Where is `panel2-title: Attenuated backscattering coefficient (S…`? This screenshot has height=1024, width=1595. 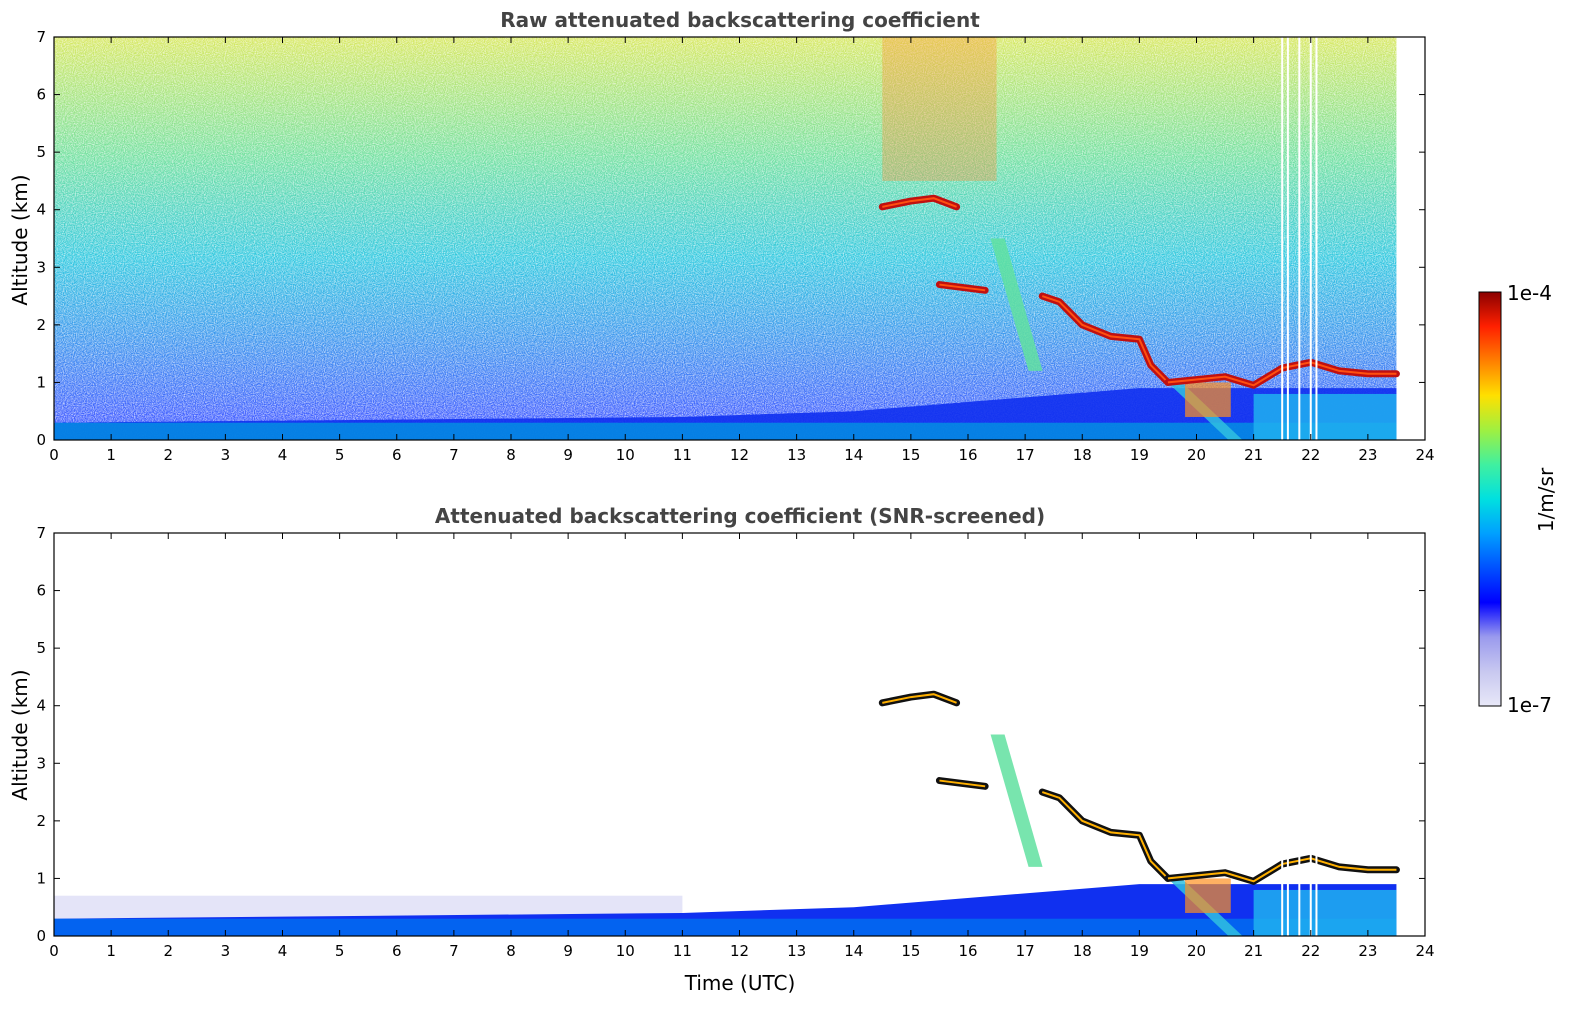 panel2-title: Attenuated backscattering coefficient (S… is located at coordinates (740, 516).